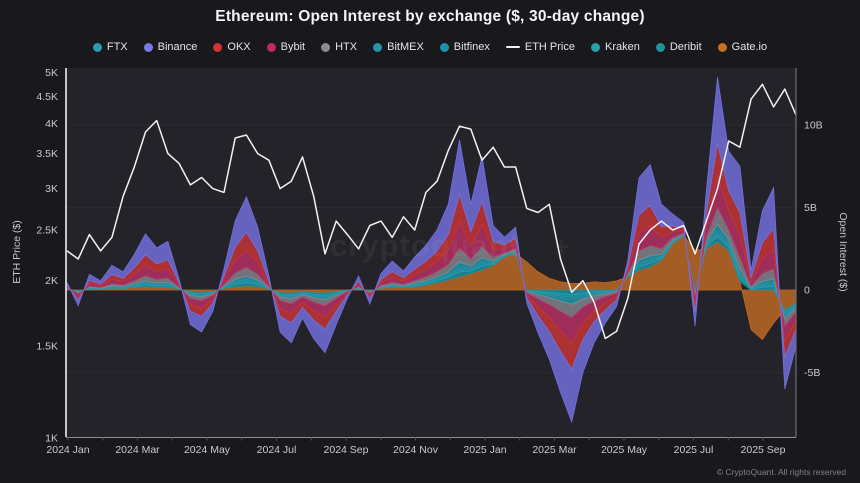 The height and width of the screenshot is (483, 860). I want to click on x-axis-tick-label: 2025 Mar, so click(554, 450).